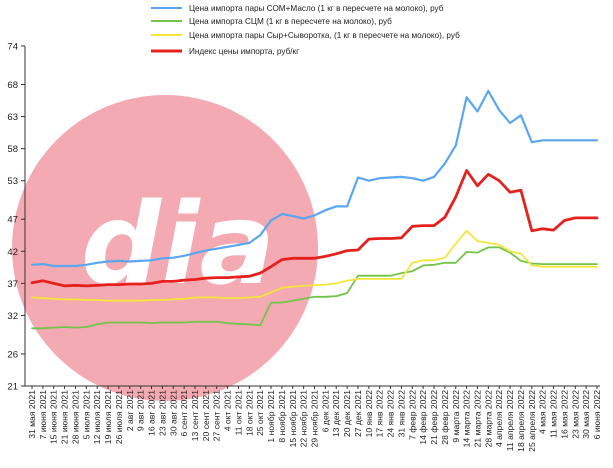  What do you see at coordinates (391, 414) in the screenshot?
I see `x-tick-label: 24 янв 2022` at bounding box center [391, 414].